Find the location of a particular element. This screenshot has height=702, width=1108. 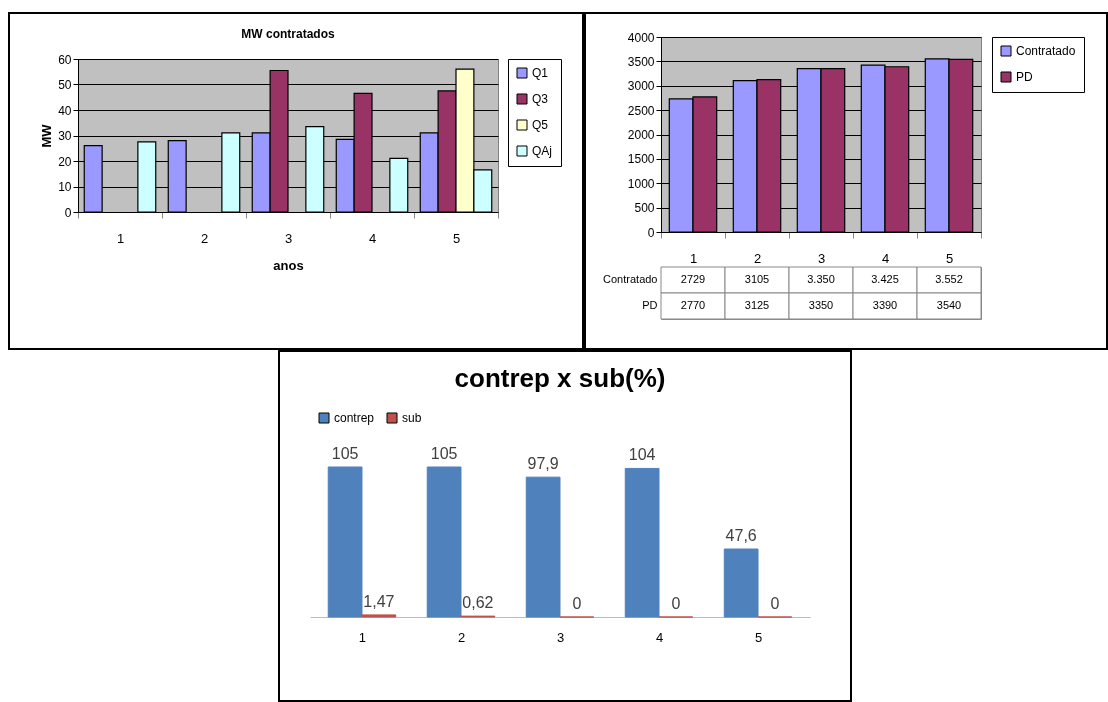

y-tick-label: 3000 is located at coordinates (641, 86).